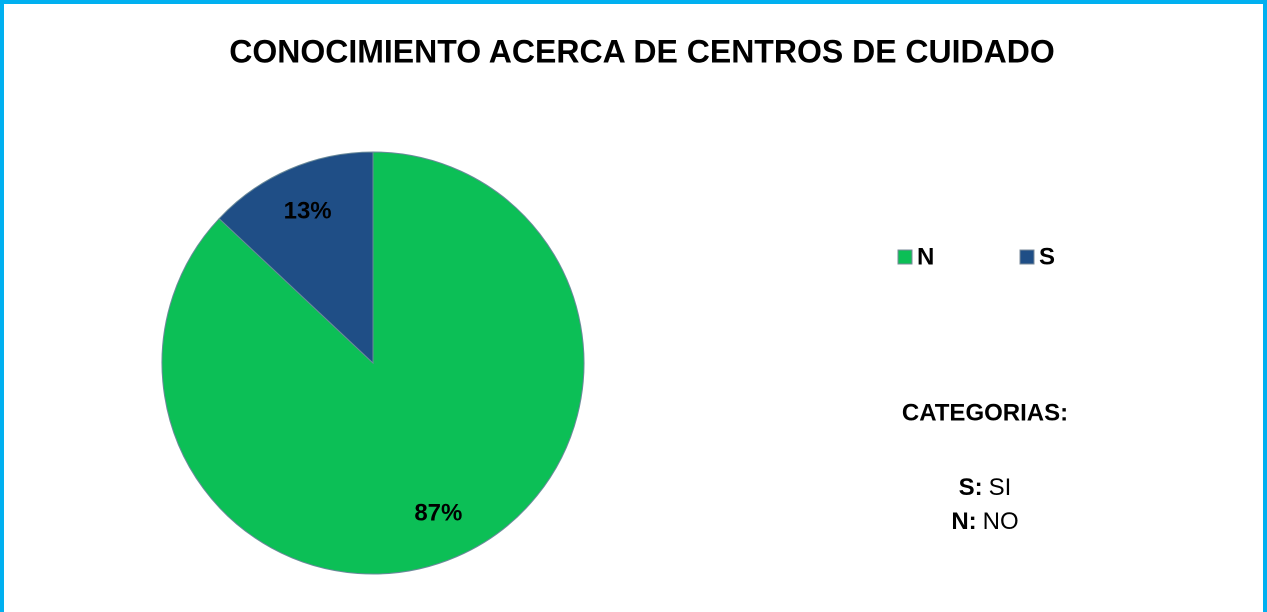 This screenshot has width=1267, height=612. I want to click on legend-label: S, so click(1047, 256).